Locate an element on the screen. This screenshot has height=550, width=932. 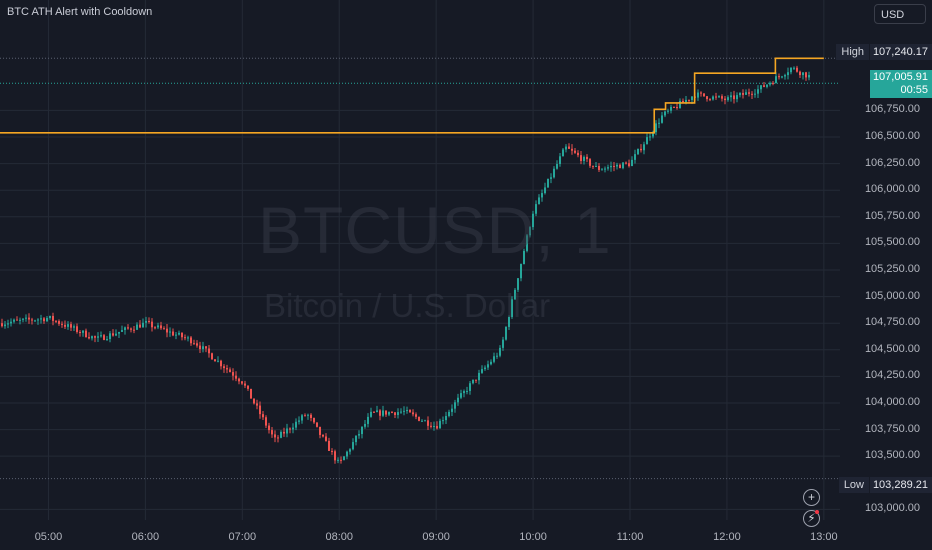
y-tick-label: 106,500.00 is located at coordinates (892, 136).